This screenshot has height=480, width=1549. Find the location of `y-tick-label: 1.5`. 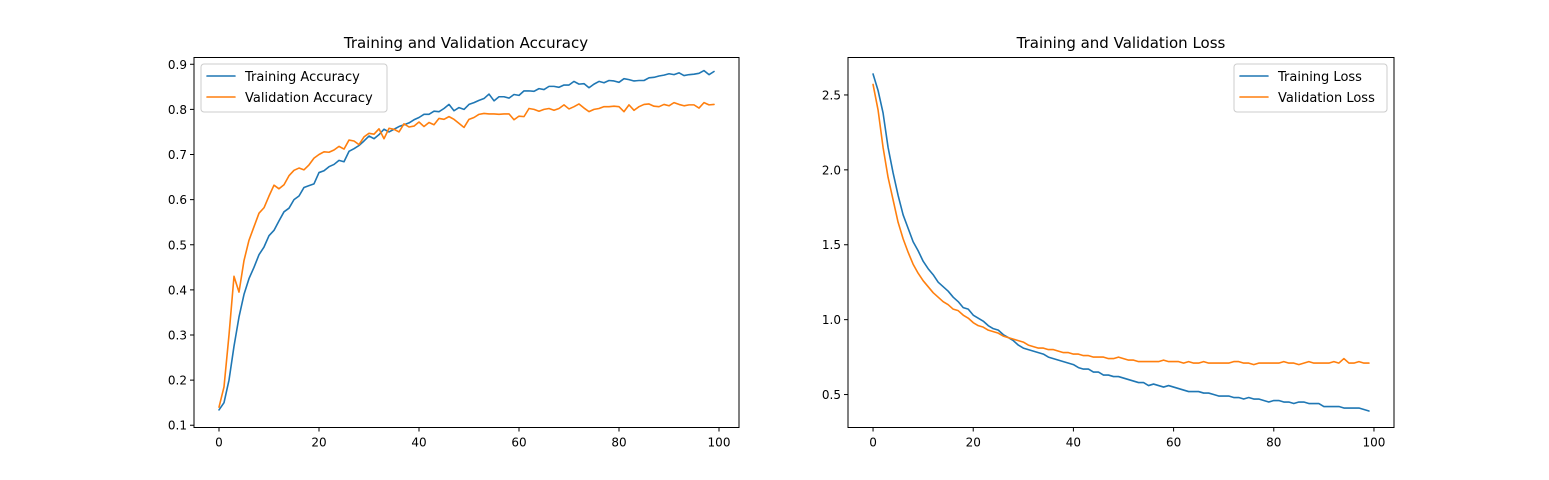

y-tick-label: 1.5 is located at coordinates (831, 245).